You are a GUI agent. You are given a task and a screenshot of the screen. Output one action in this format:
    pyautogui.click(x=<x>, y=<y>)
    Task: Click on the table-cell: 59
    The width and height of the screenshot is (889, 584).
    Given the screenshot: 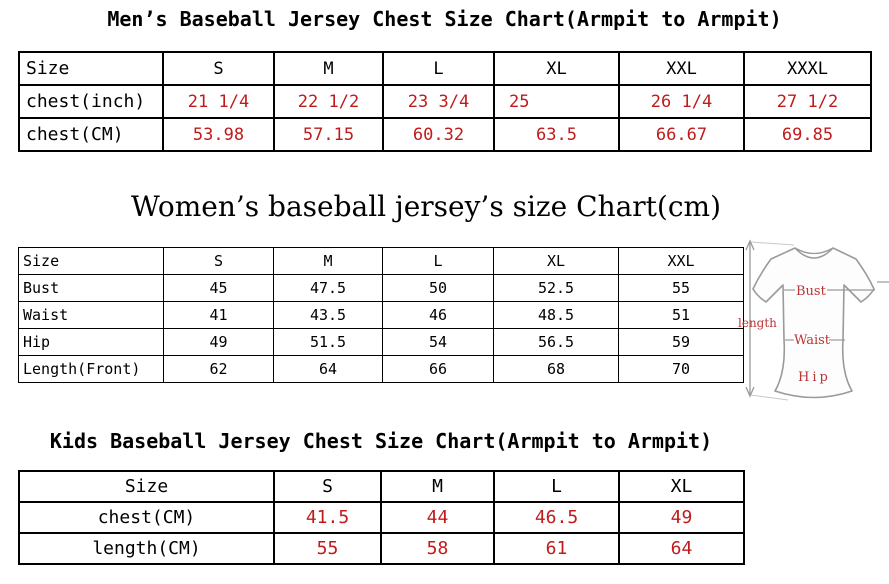 What is the action you would take?
    pyautogui.click(x=681, y=342)
    